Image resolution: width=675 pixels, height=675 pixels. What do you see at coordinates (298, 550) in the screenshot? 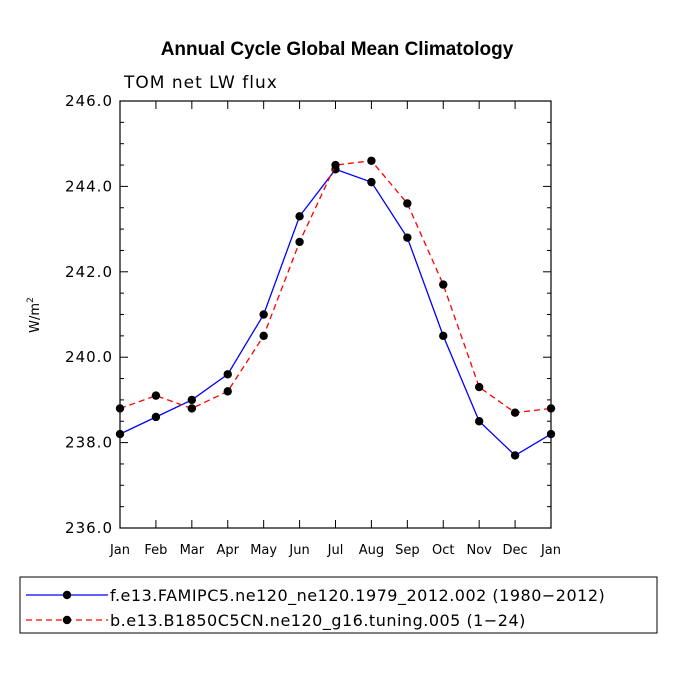
I see `x-tick-label: Jun` at bounding box center [298, 550].